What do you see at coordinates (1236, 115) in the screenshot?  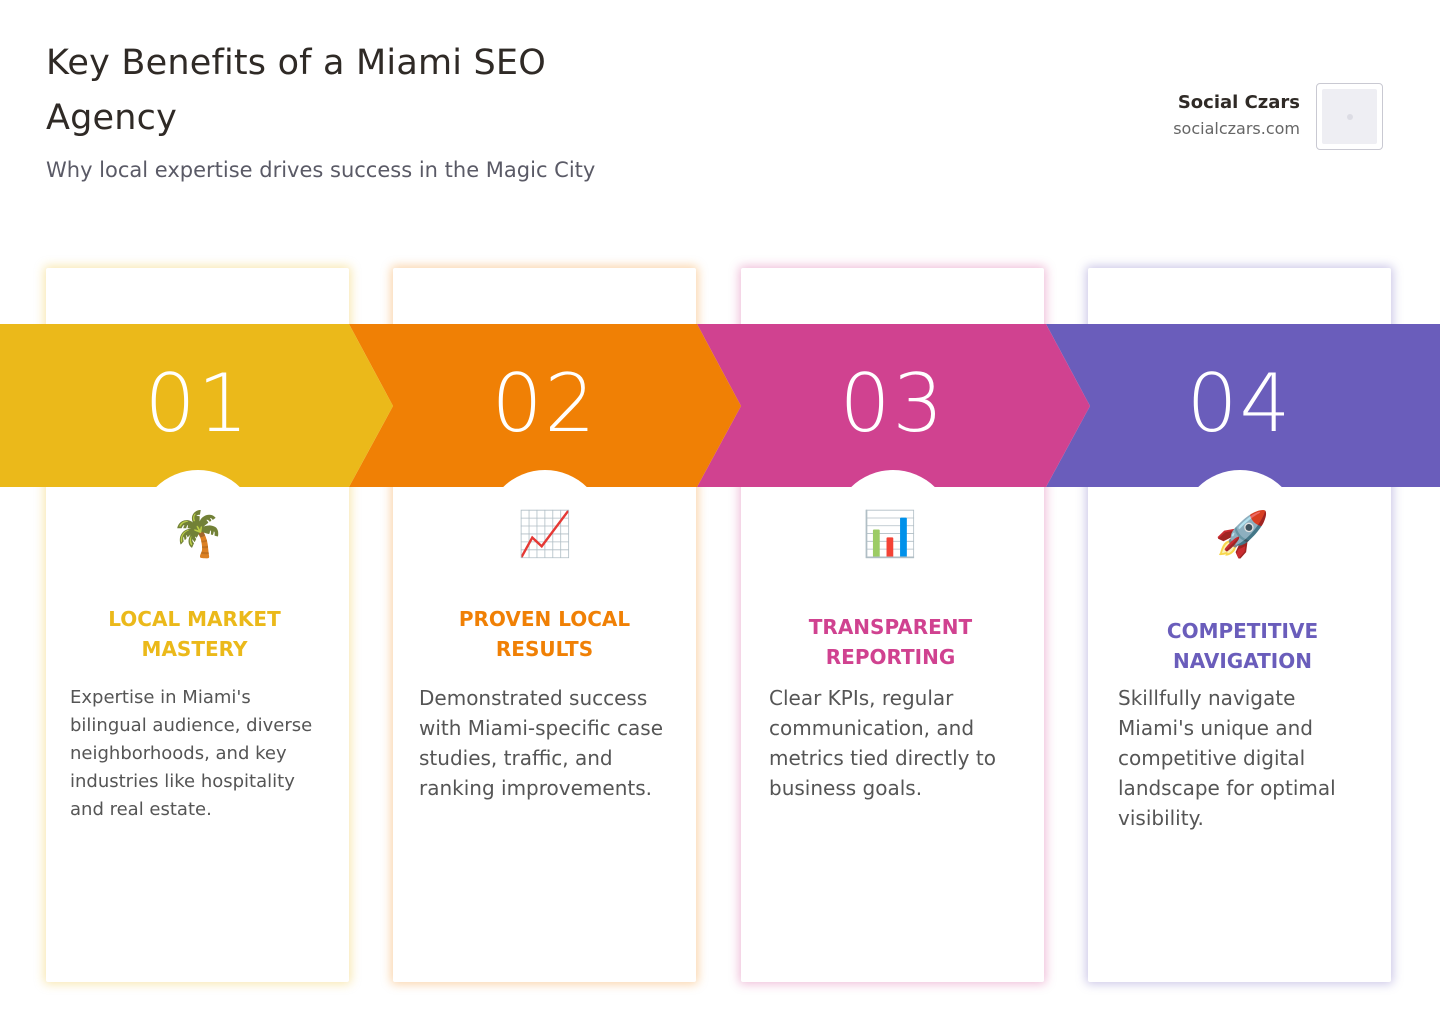 I see `brand-block: Social Czars socialczars.com` at bounding box center [1236, 115].